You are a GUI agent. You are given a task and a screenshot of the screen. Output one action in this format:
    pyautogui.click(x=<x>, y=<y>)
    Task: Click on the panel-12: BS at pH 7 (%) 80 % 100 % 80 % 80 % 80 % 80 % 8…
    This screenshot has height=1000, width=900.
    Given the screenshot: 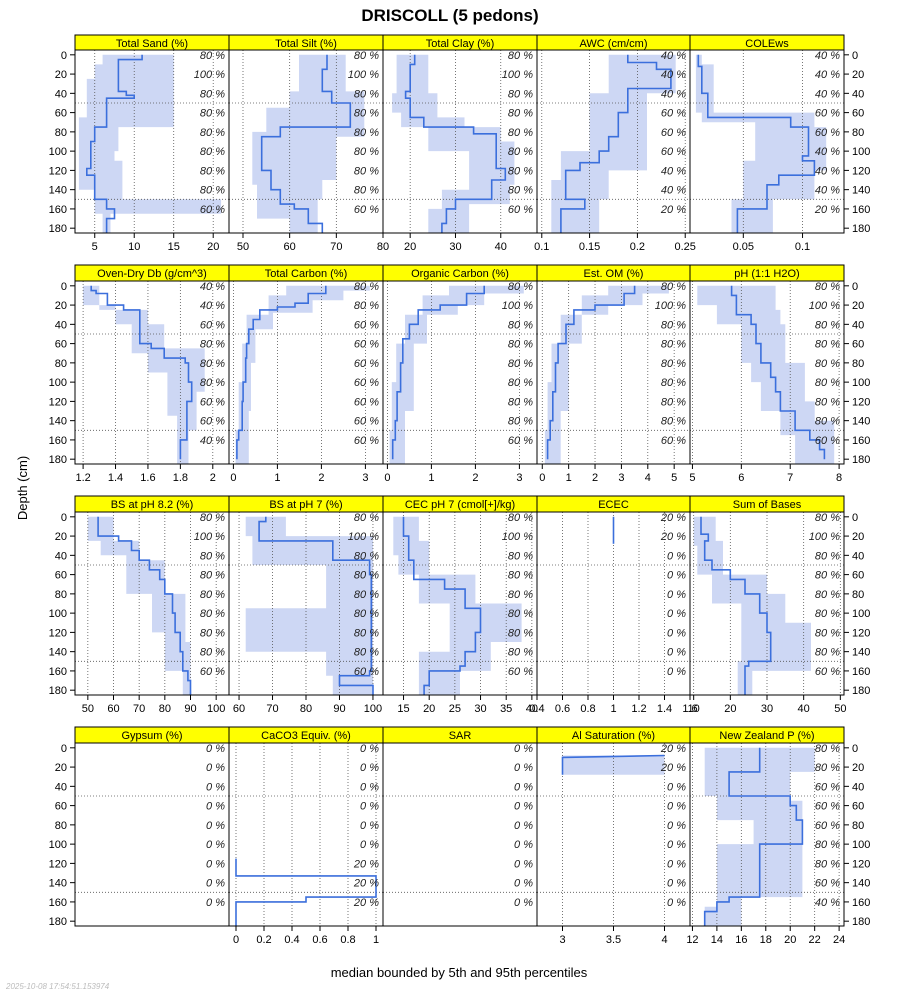 What is the action you would take?
    pyautogui.click(x=306, y=605)
    